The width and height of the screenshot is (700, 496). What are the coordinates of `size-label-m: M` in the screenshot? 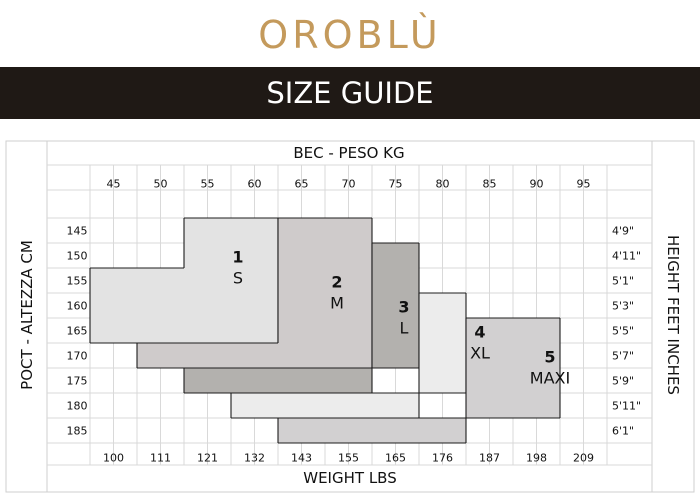 It's located at (337, 303).